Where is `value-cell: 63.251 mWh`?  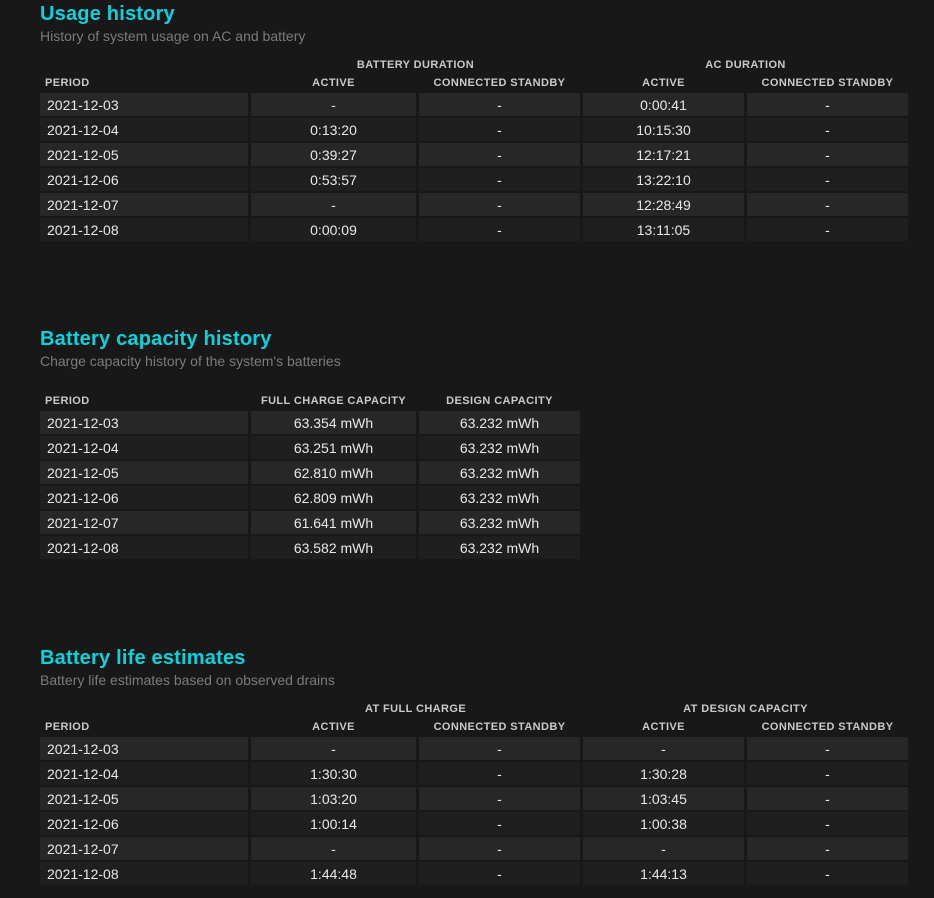 value-cell: 63.251 mWh is located at coordinates (333, 447).